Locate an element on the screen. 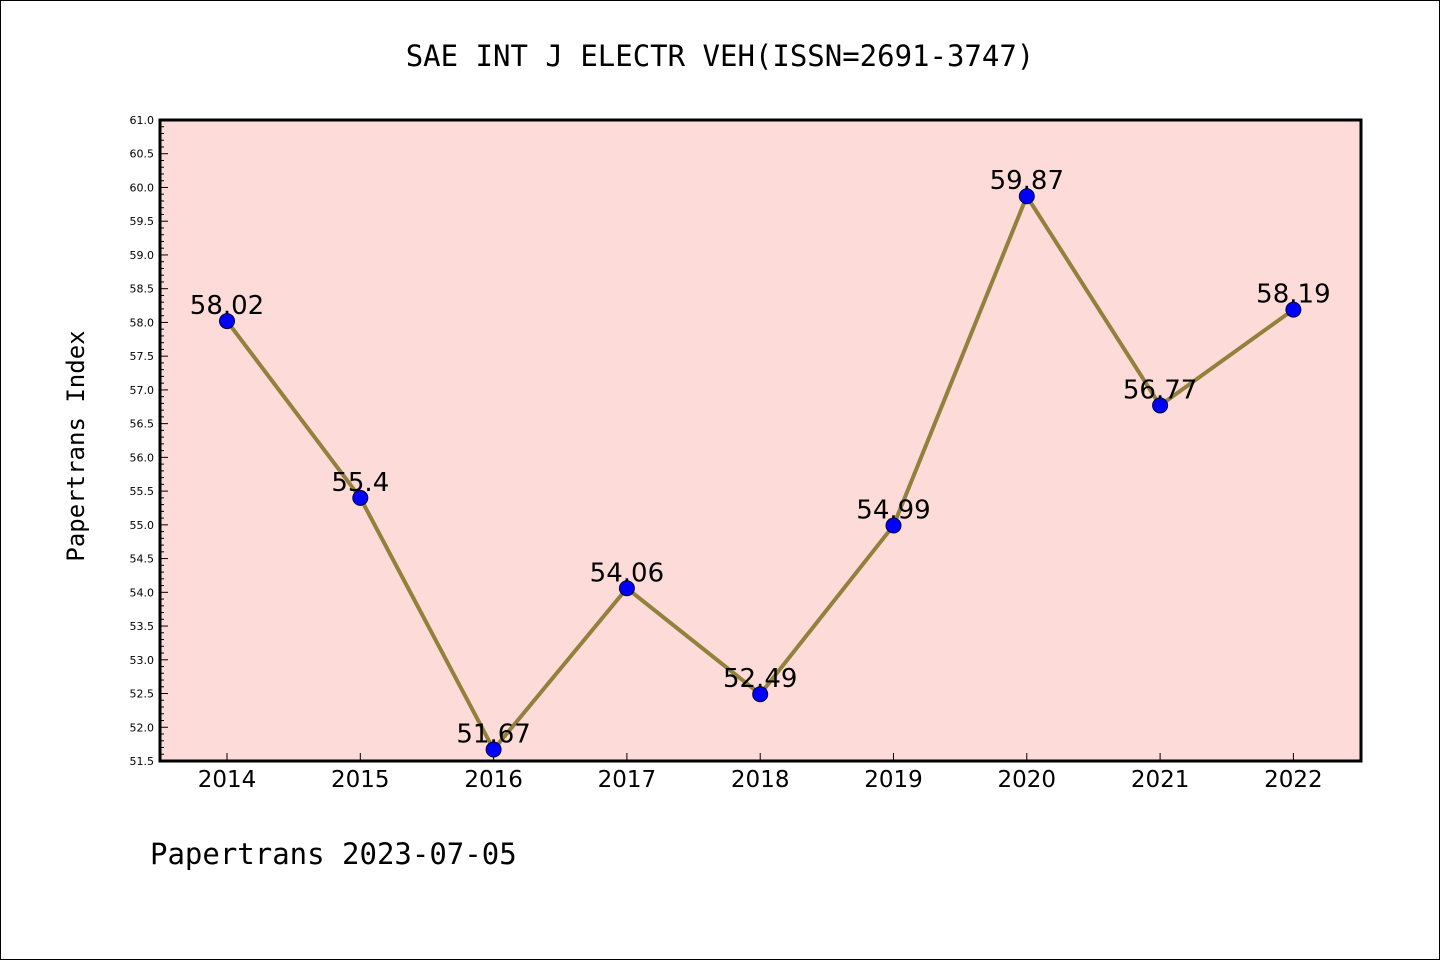  y-tick-label: 61.0 is located at coordinates (142, 120).